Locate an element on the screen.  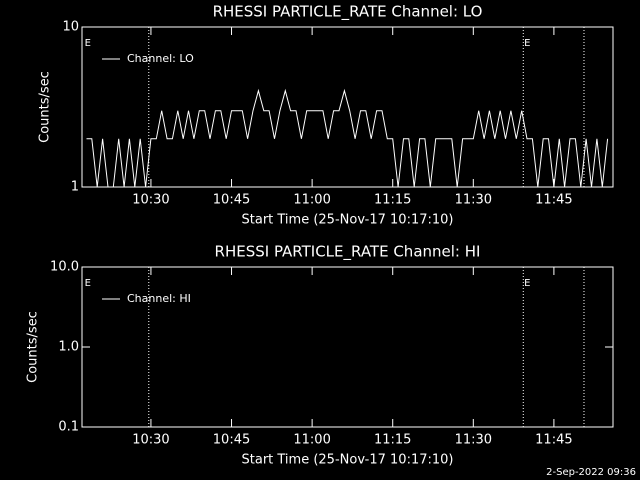
chart-title: RHESSI PARTICLE_RATE Channel: HI is located at coordinates (348, 252).